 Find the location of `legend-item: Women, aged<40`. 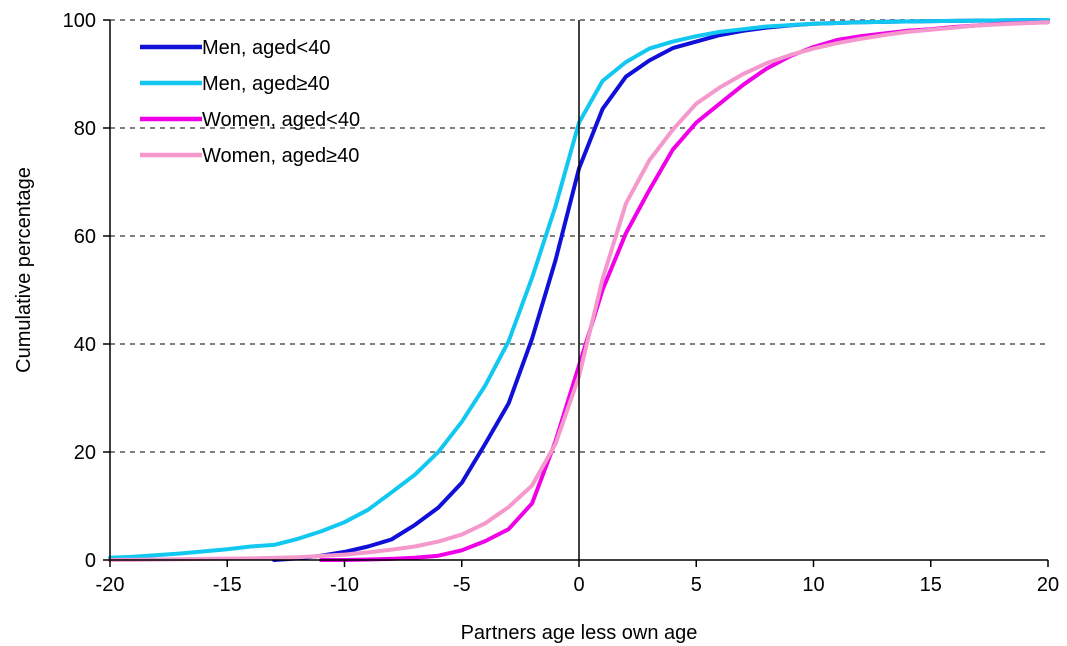

legend-item: Women, aged<40 is located at coordinates (250, 120).